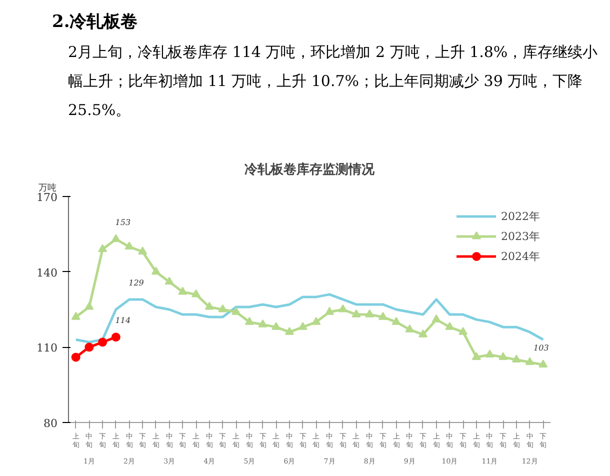 The height and width of the screenshot is (476, 610). What do you see at coordinates (47, 197) in the screenshot?
I see `y-tick-label: 170` at bounding box center [47, 197].